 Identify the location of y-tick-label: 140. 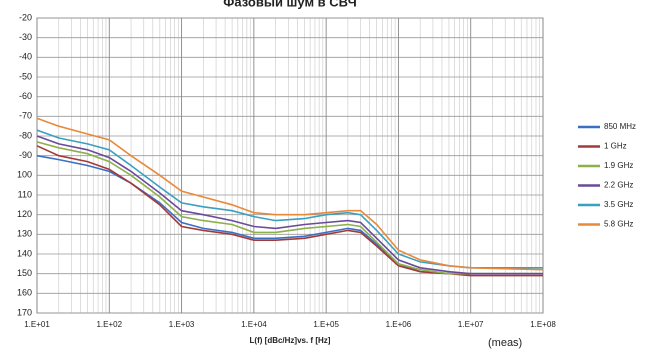
(24, 253).